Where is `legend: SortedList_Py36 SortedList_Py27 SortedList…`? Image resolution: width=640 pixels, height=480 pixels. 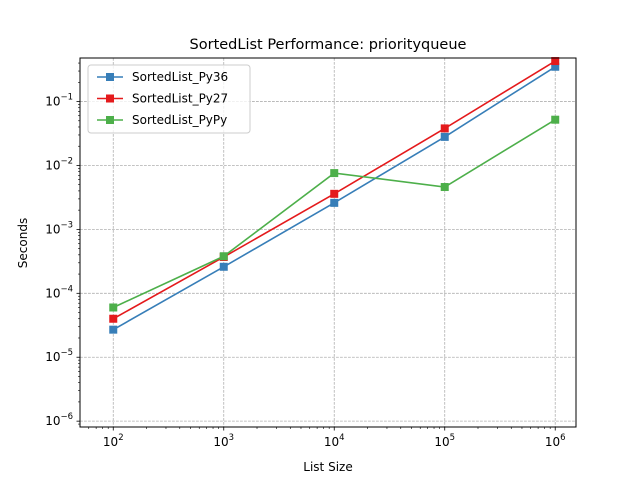
legend: SortedList_Py36 SortedList_Py27 SortedList… is located at coordinates (169, 99).